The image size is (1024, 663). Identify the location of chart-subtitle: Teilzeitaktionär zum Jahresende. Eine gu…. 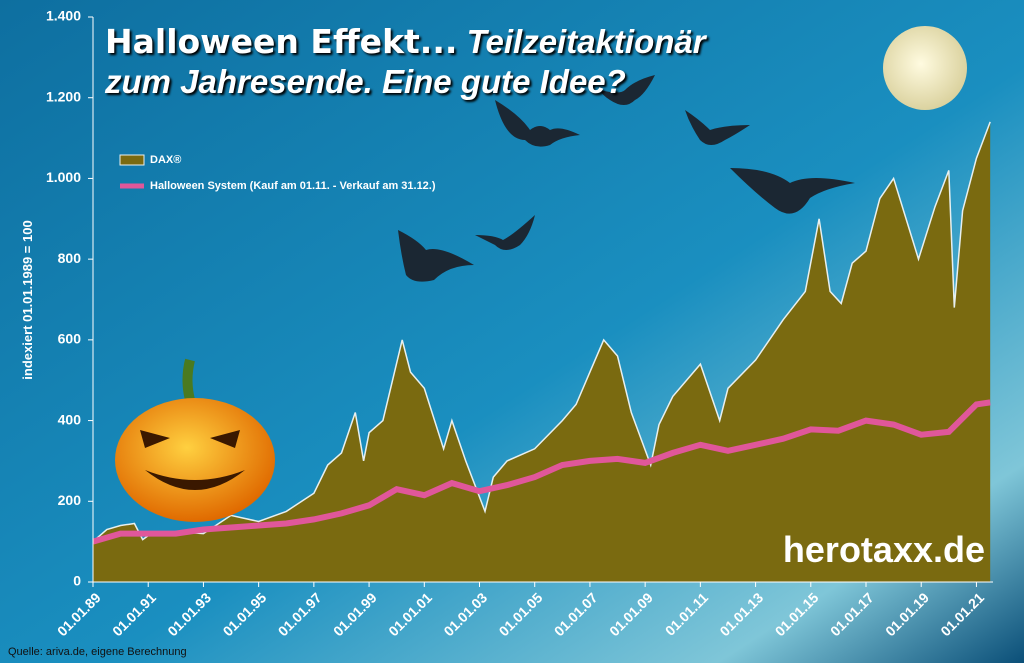
(405, 61).